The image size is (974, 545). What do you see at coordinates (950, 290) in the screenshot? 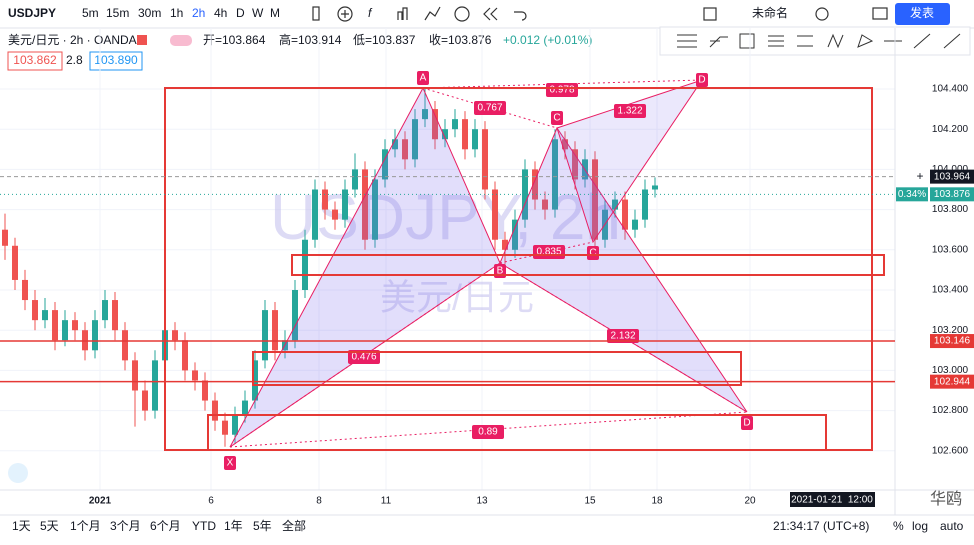
I see `y-tick-label: 103.400` at bounding box center [950, 290].